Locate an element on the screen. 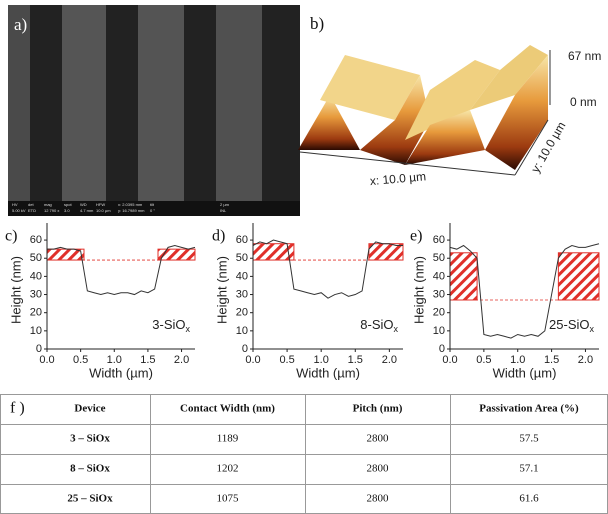  panel-label: d) is located at coordinates (218, 236).